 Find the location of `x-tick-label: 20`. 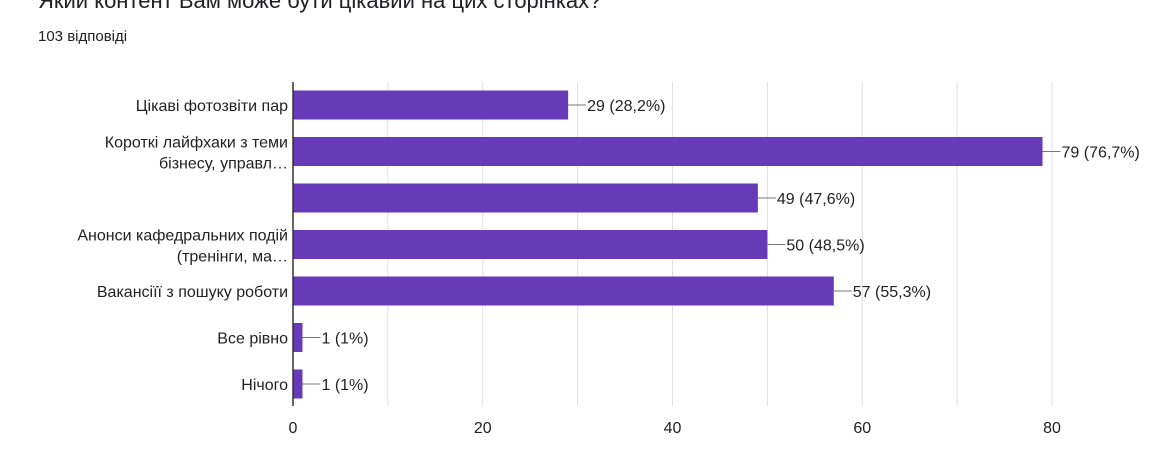

x-tick-label: 20 is located at coordinates (483, 428).